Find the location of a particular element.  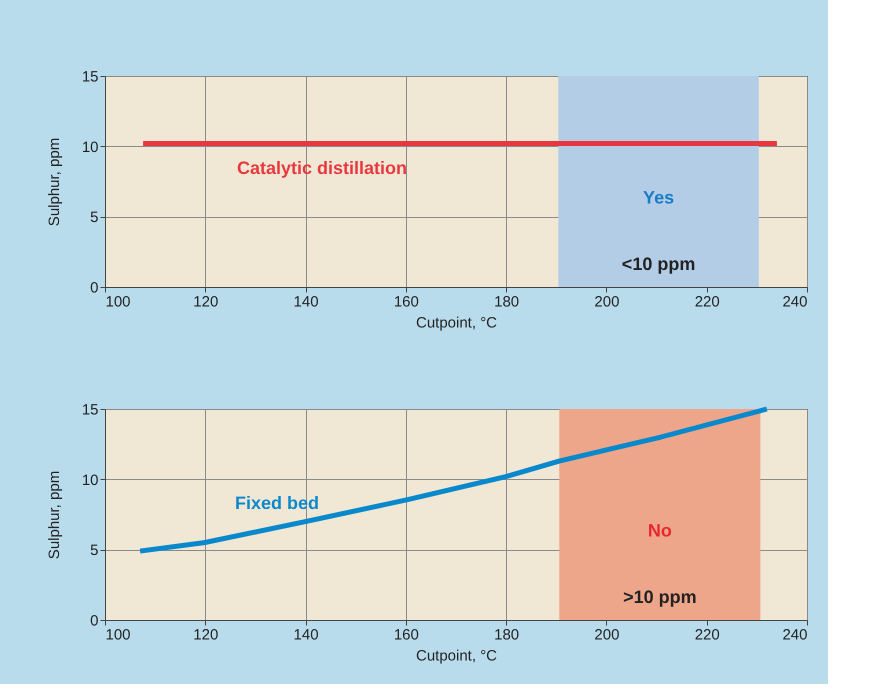

band-label: No is located at coordinates (660, 530).